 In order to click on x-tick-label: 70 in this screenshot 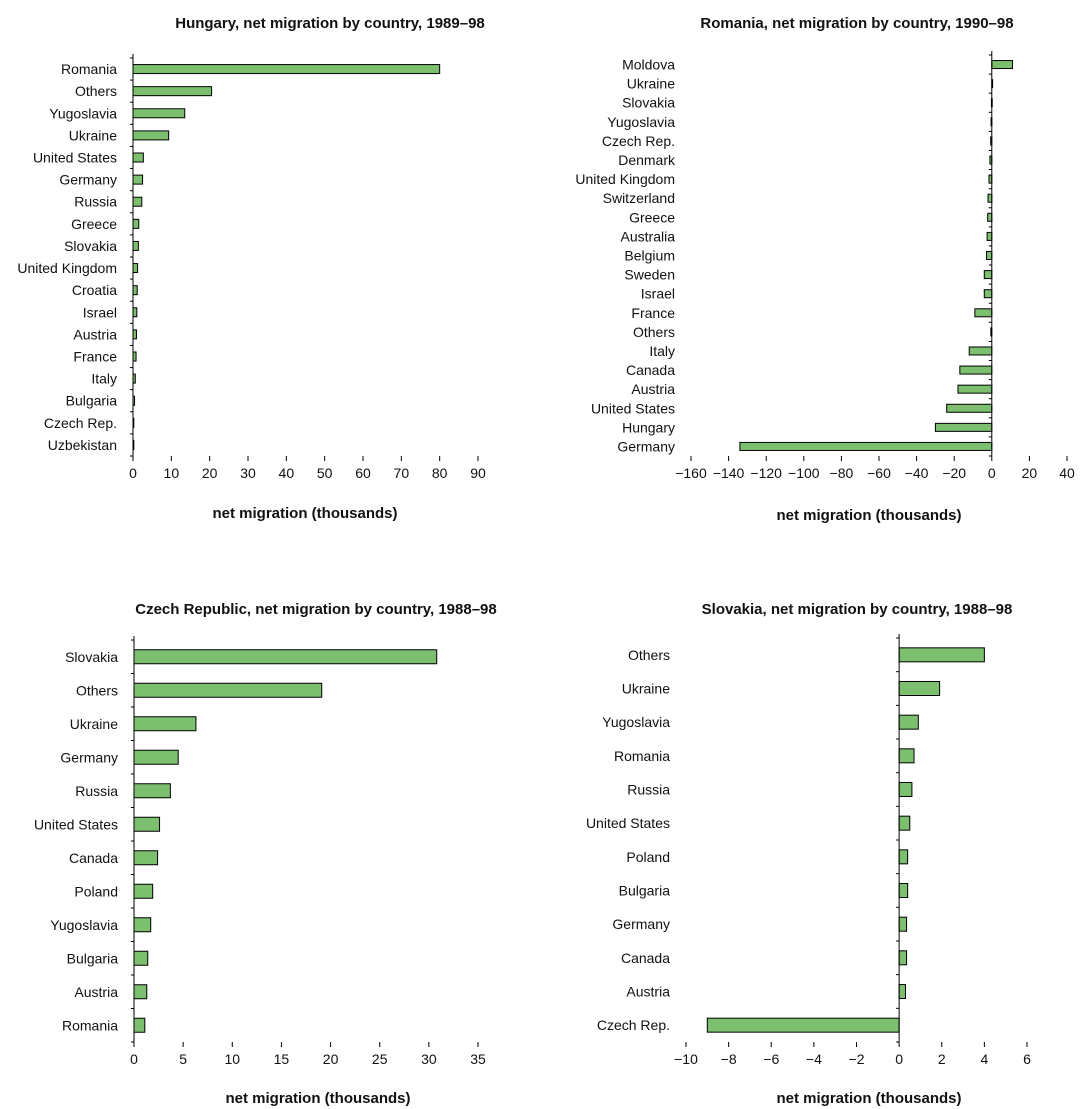, I will do `click(402, 473)`.